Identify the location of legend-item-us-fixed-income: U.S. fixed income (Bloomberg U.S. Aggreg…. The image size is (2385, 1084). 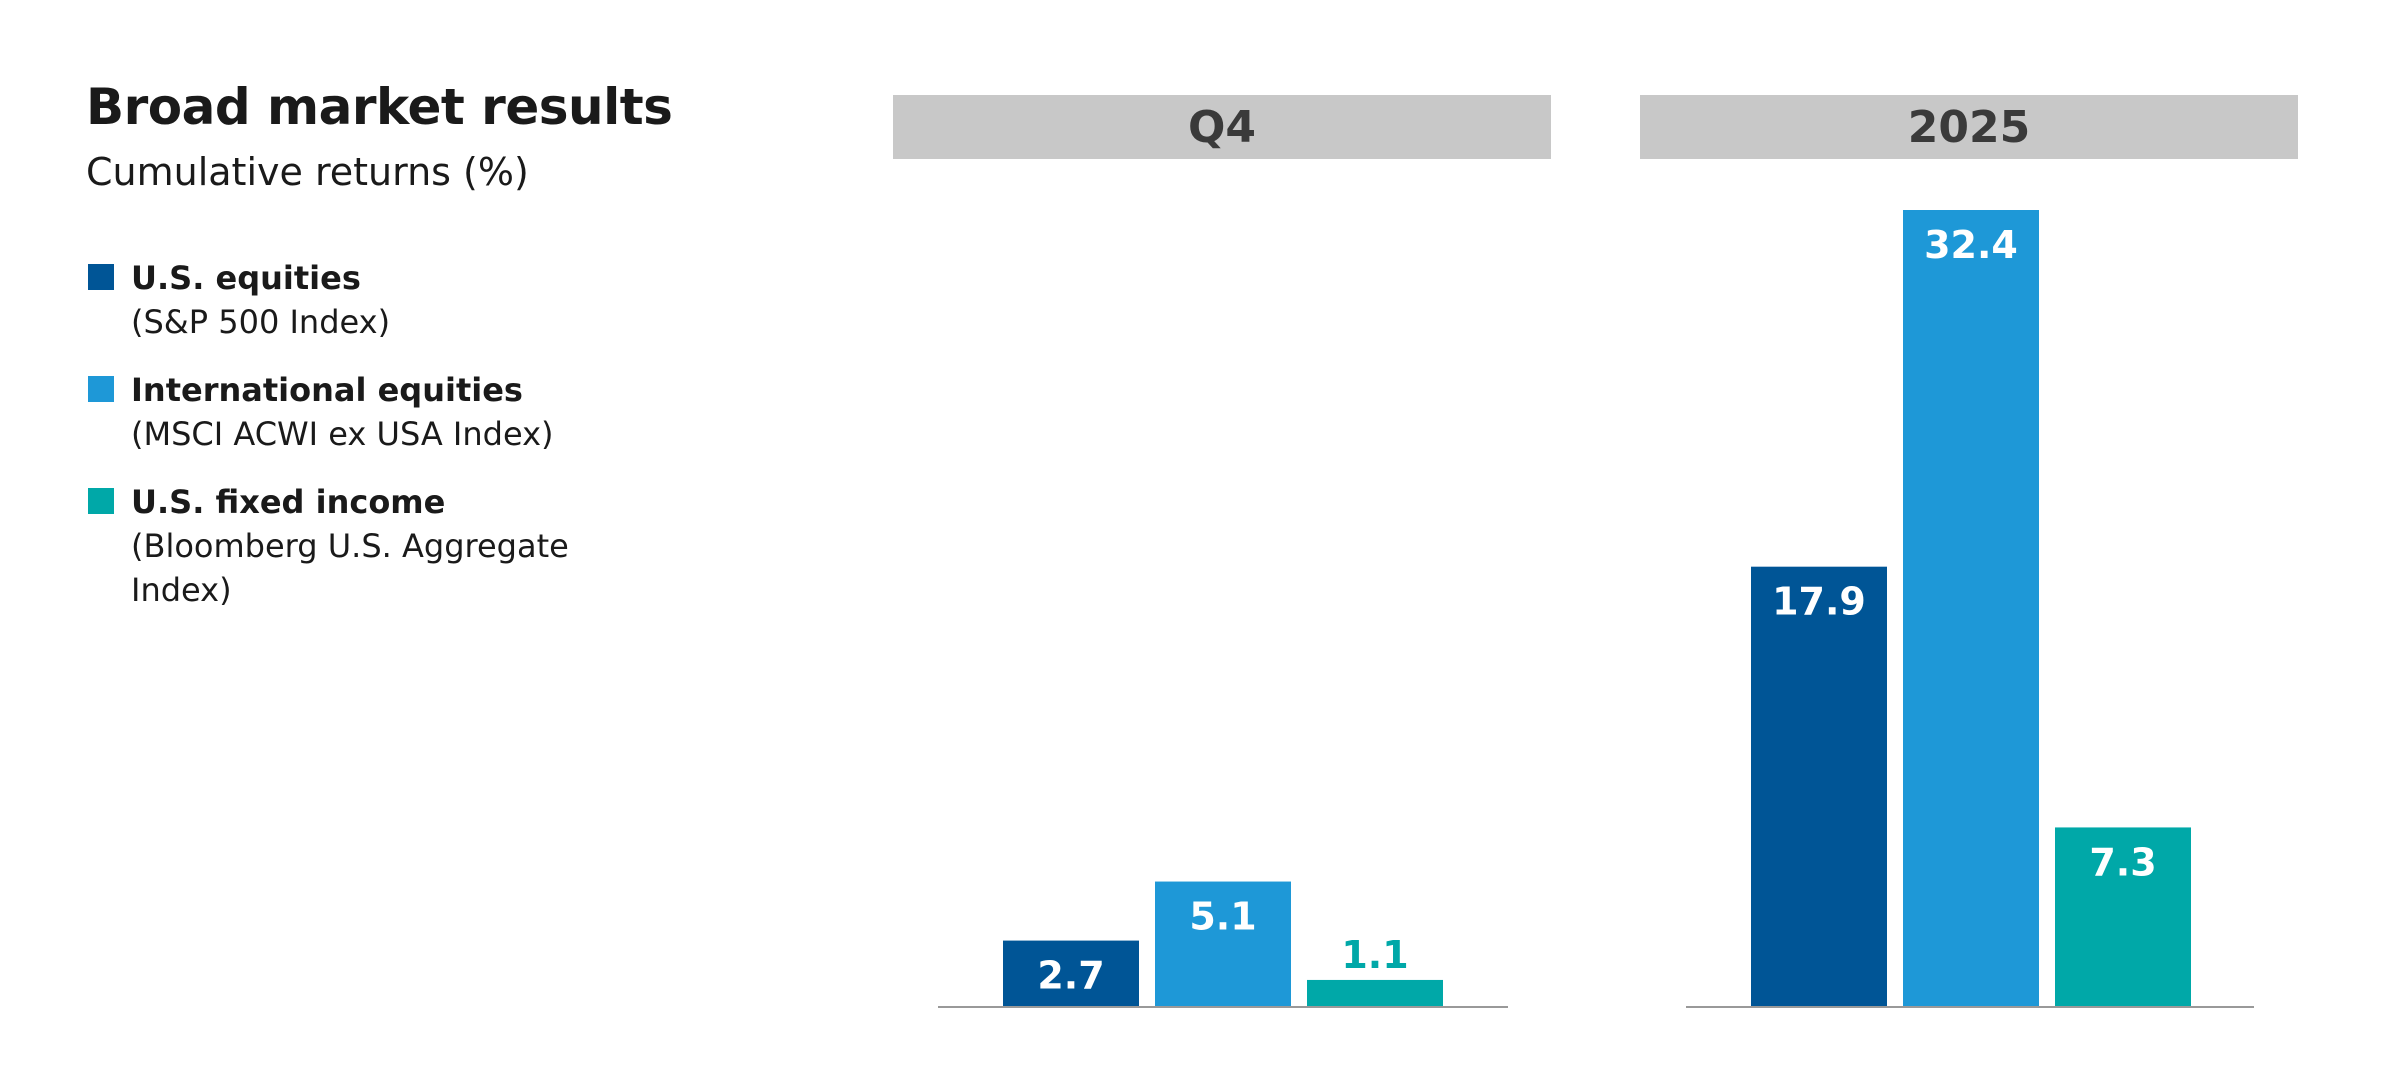
(368, 546).